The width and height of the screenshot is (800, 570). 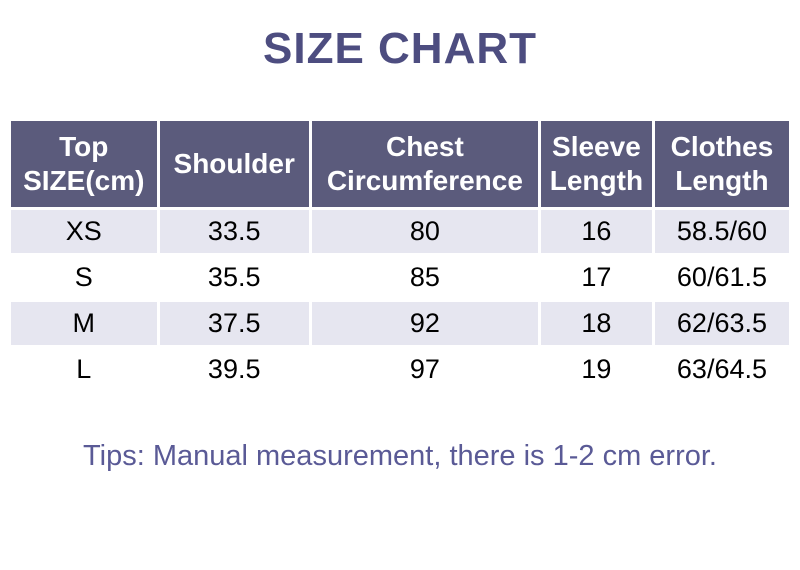 I want to click on cell-xs-size: XS, so click(x=84, y=231).